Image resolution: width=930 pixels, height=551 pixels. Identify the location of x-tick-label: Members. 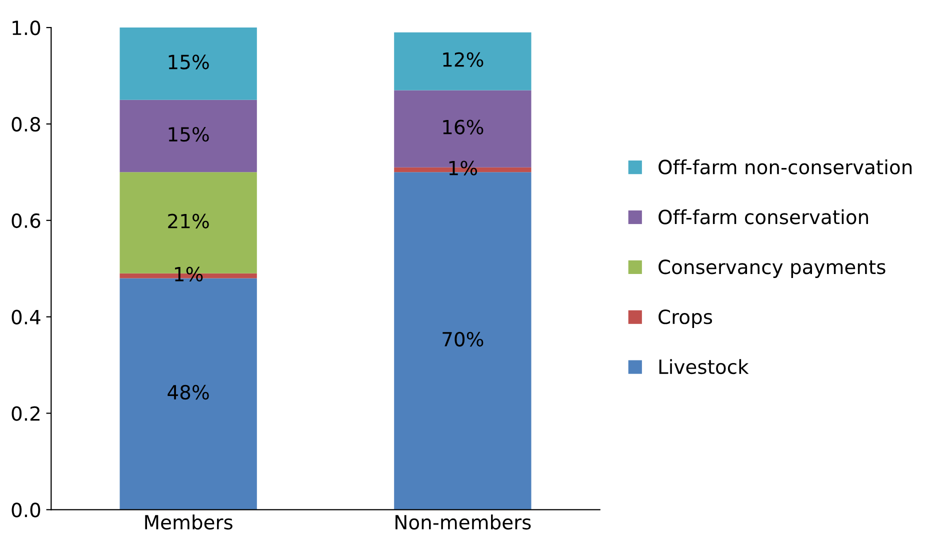
(188, 522).